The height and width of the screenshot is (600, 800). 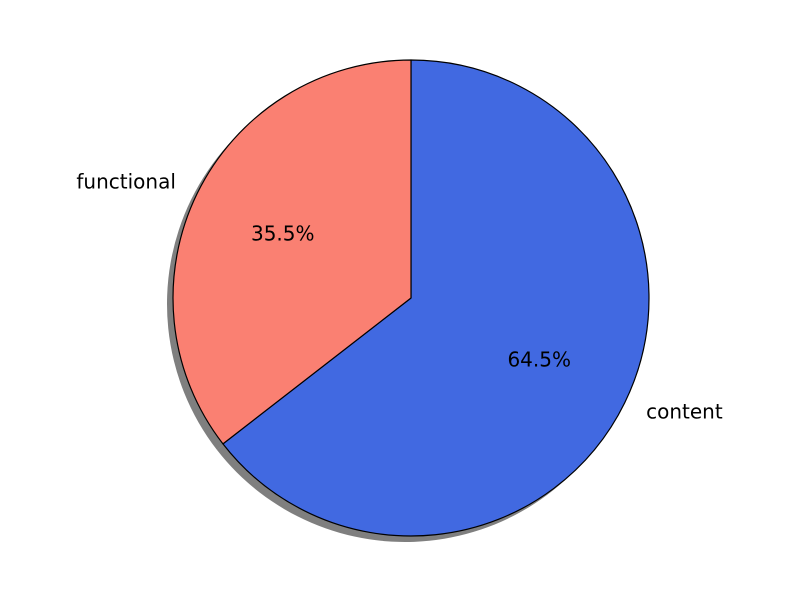 What do you see at coordinates (539, 359) in the screenshot?
I see `slice-percent-content: 64.5%` at bounding box center [539, 359].